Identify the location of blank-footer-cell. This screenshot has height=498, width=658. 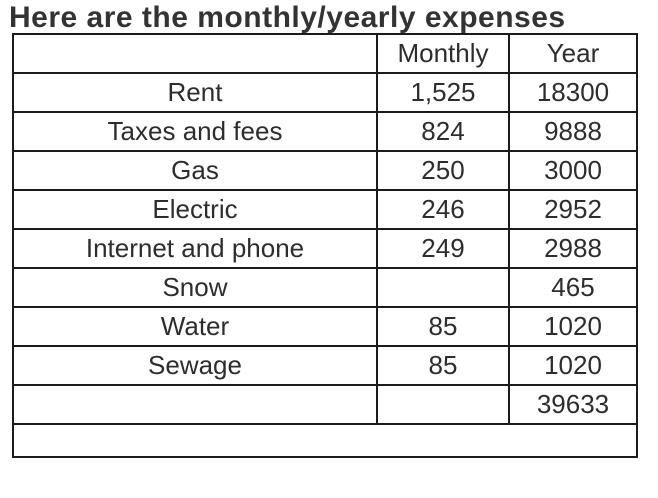
(325, 440).